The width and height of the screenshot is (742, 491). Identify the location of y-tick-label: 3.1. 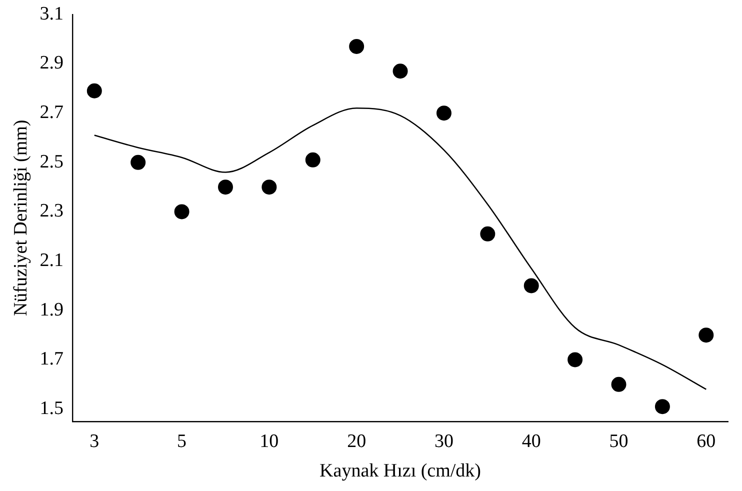
(52, 13).